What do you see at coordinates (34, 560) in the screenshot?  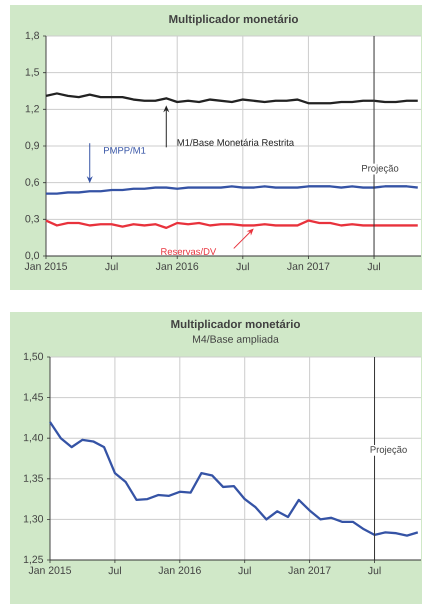 I see `y-tick-label: 1,25` at bounding box center [34, 560].